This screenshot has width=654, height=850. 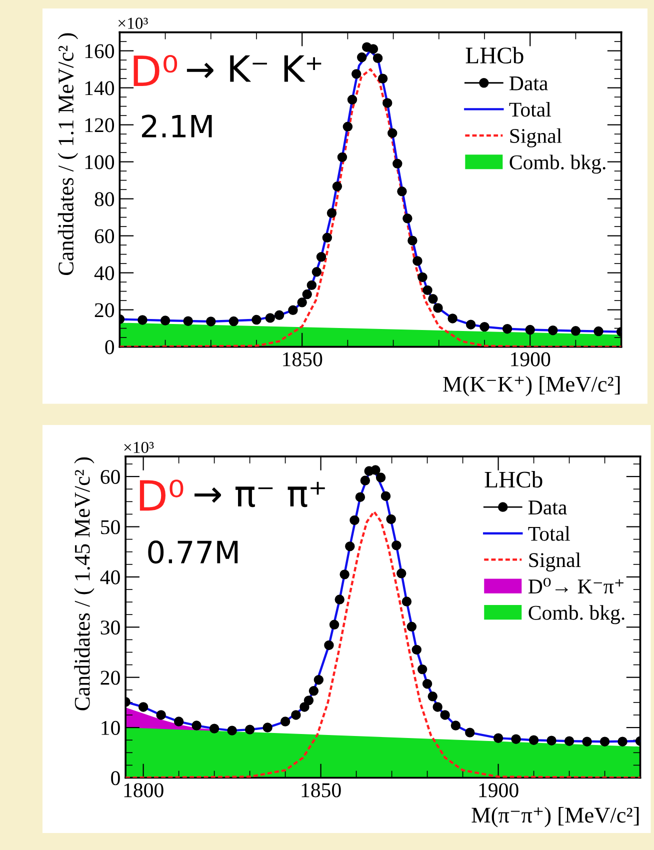 I want to click on y-tick-label: 50, so click(x=110, y=527).